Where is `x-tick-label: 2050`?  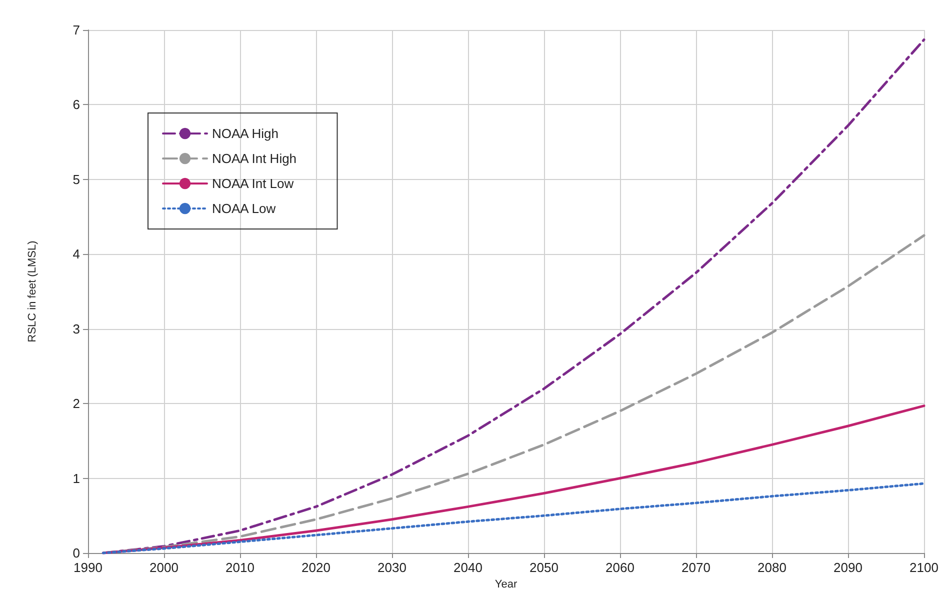
x-tick-label: 2050 is located at coordinates (544, 567).